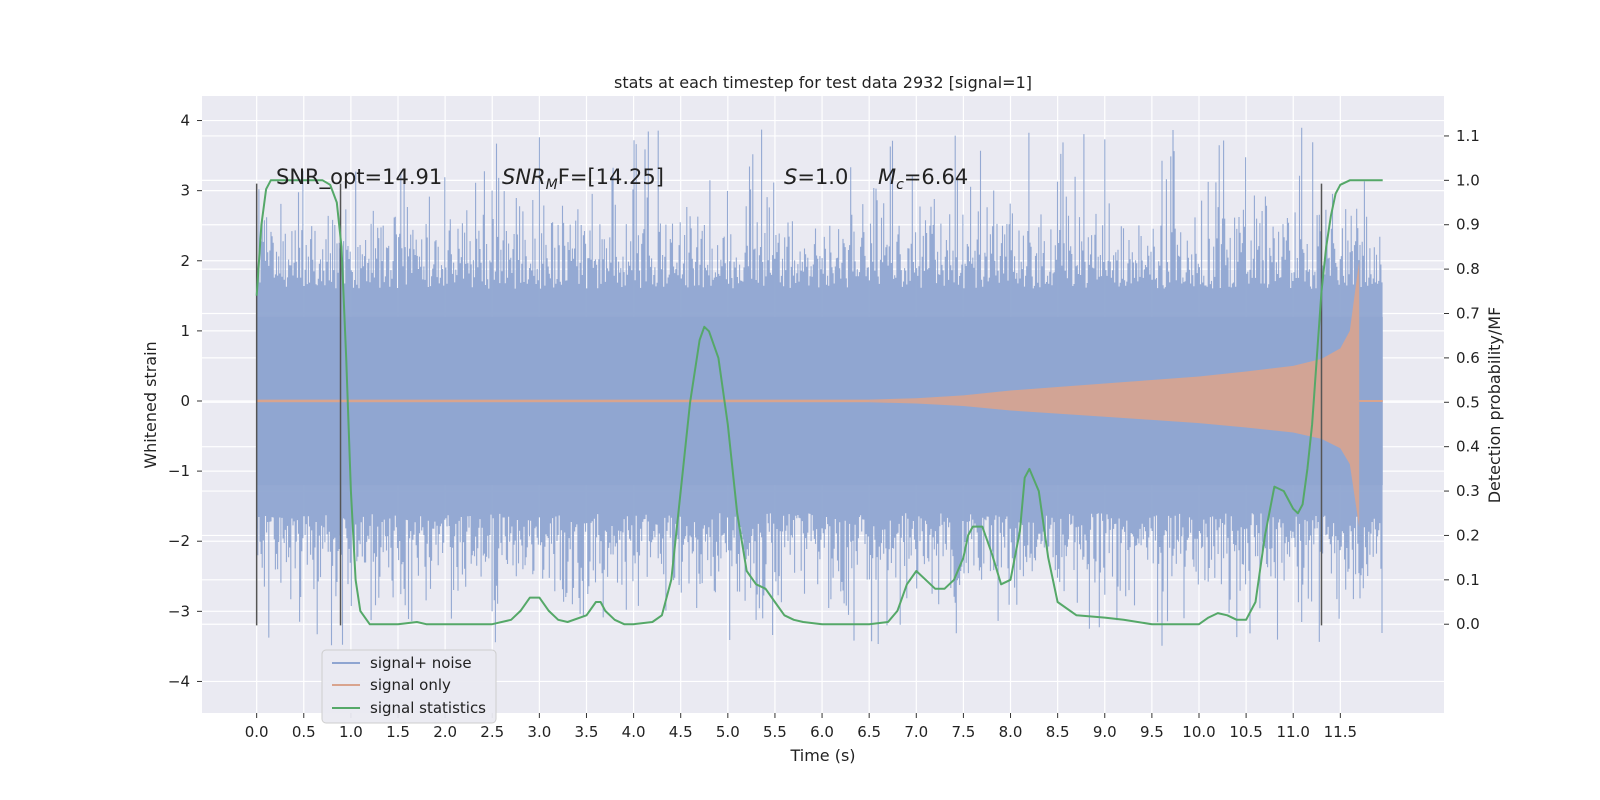 This screenshot has height=800, width=1600. I want to click on y-axis-label-right: Detection probability/MF, so click(1494, 405).